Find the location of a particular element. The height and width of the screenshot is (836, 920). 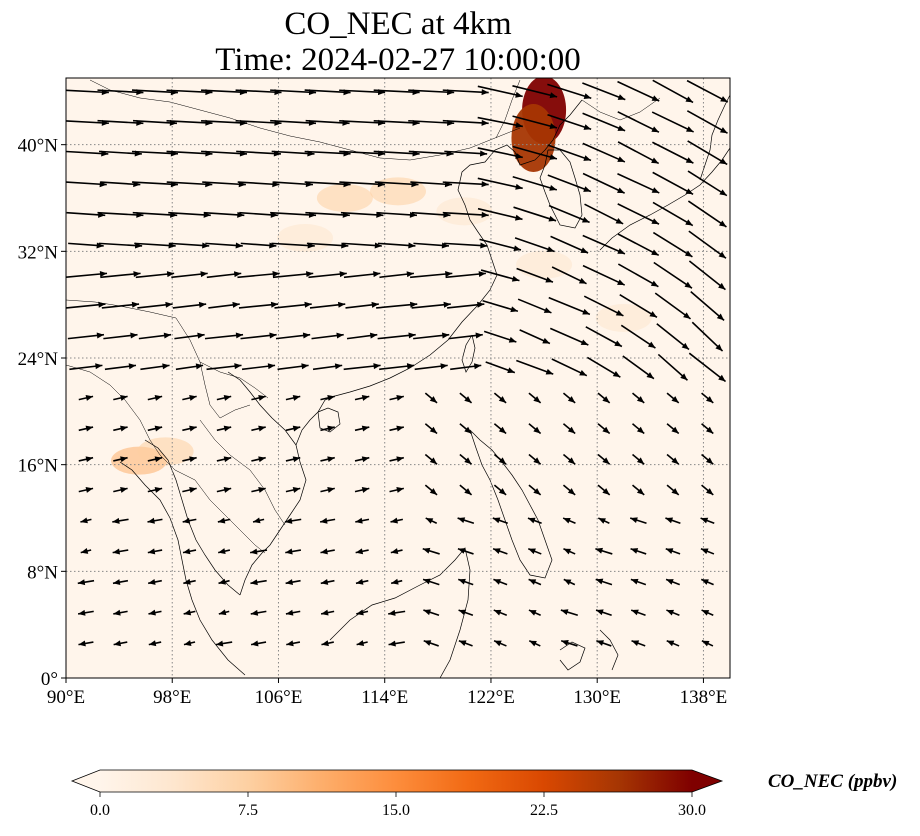

longitude-tick-label: 138°E is located at coordinates (704, 697).